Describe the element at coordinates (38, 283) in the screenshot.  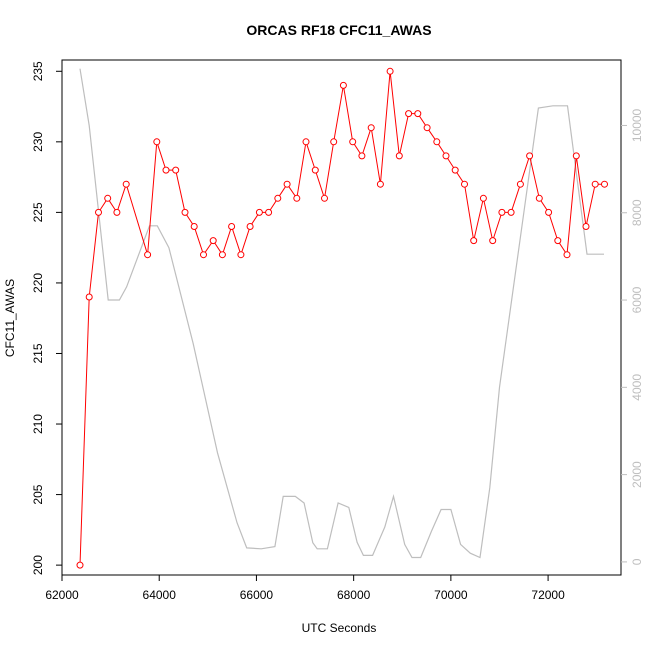
I see `y-tick-label: 220` at that location.